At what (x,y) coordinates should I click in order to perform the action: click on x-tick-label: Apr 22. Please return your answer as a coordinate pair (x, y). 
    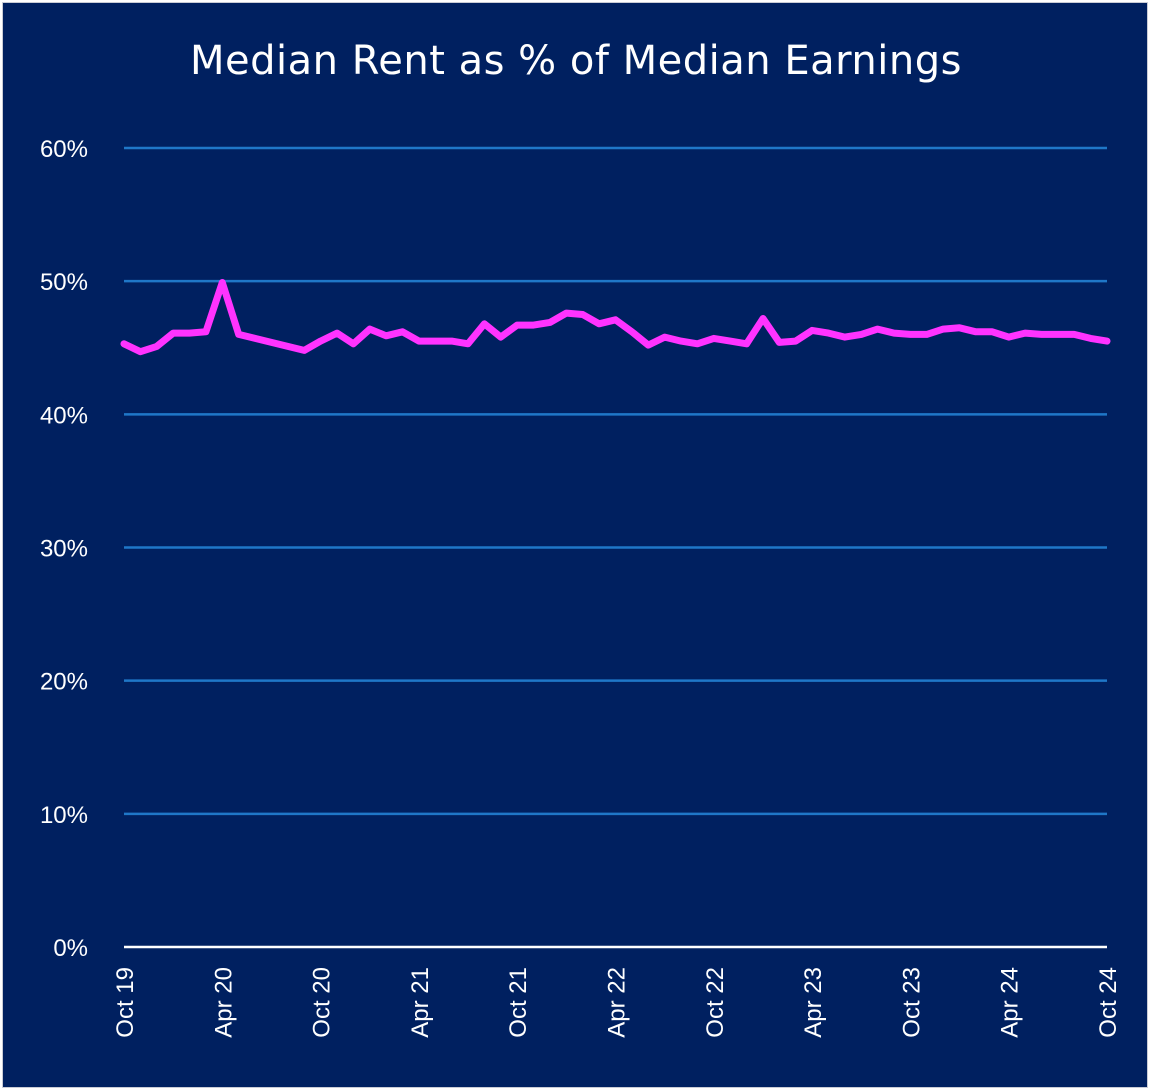
    Looking at the image, I should click on (617, 1002).